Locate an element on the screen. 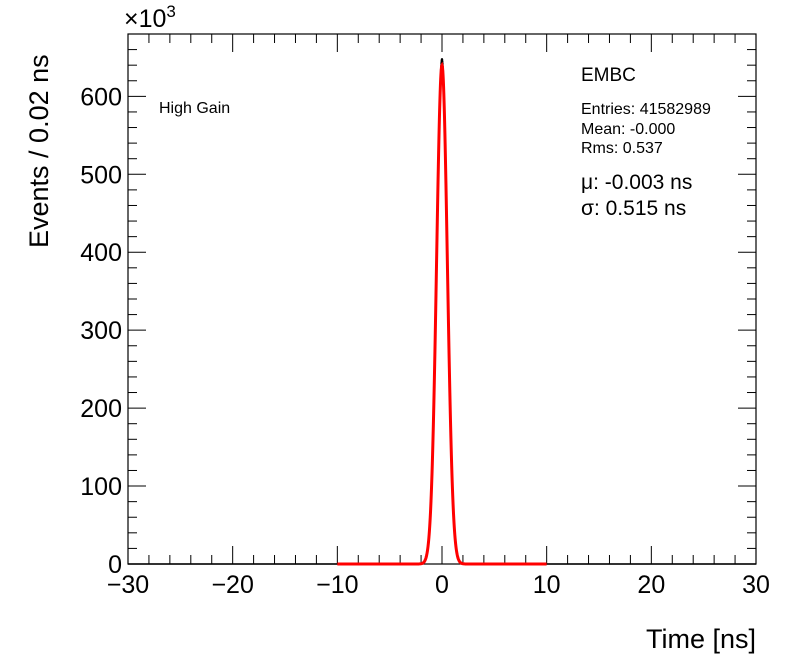  y-tick-label: 300 is located at coordinates (101, 331).